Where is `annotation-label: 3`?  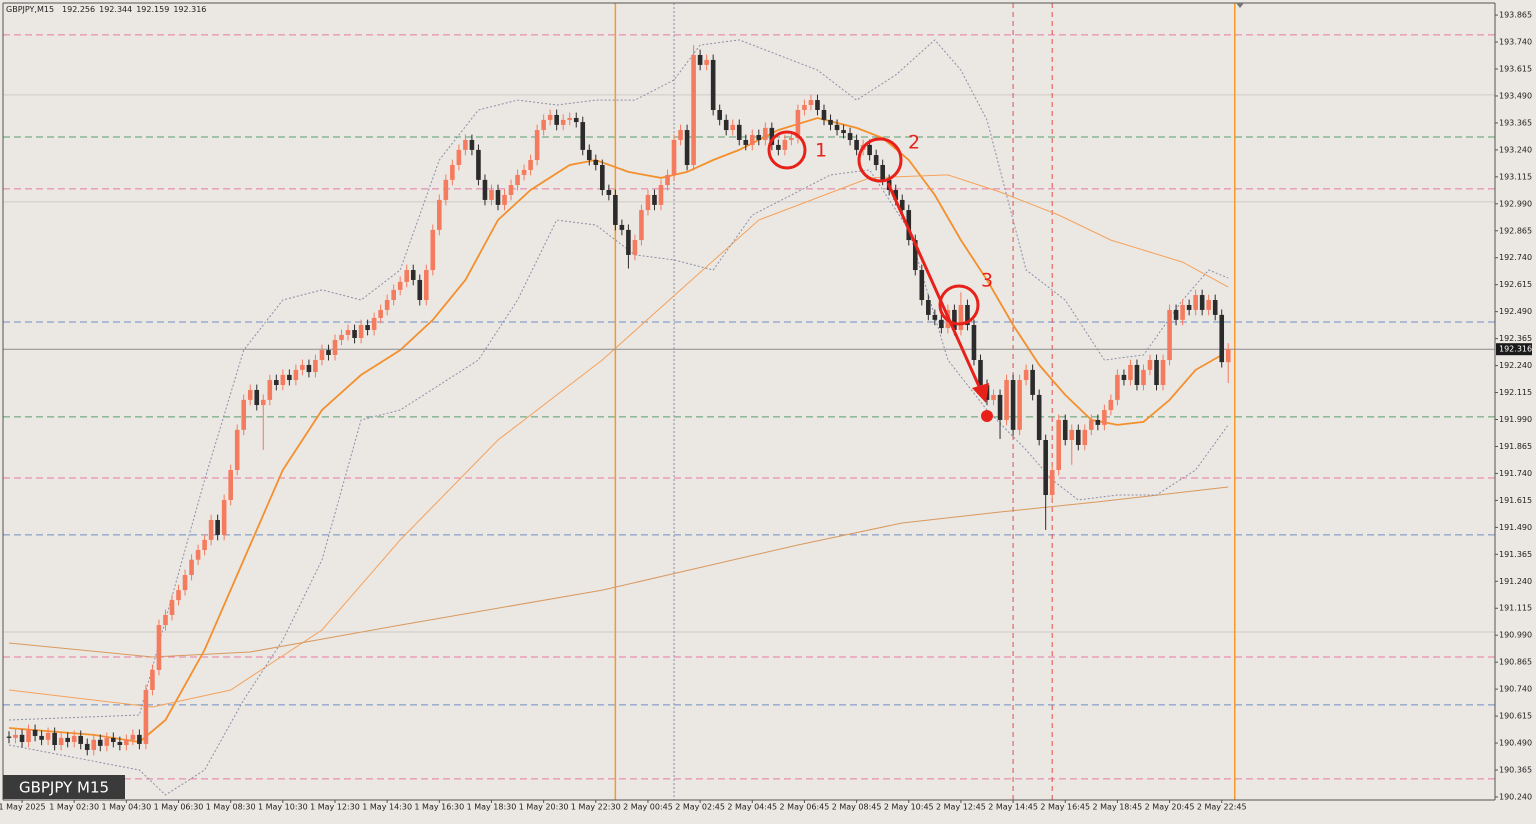
annotation-label: 3 is located at coordinates (987, 281).